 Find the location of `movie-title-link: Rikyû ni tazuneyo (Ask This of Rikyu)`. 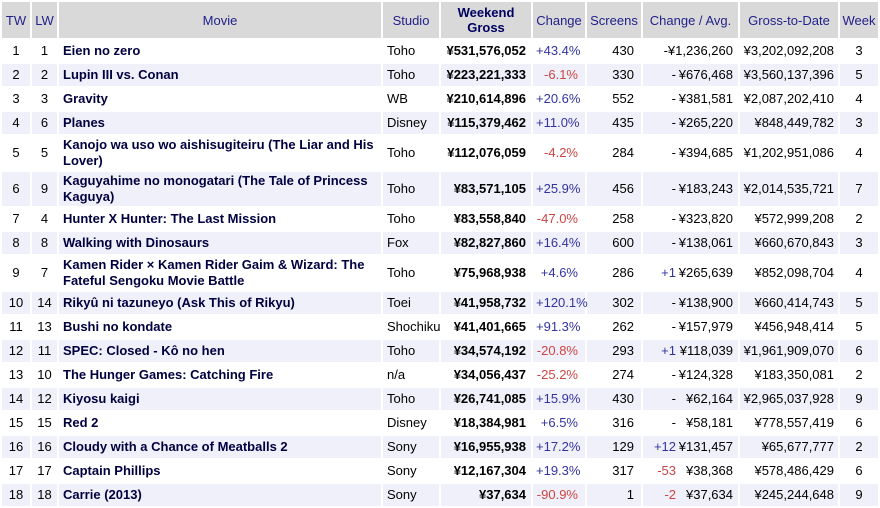

movie-title-link: Rikyû ni tazuneyo (Ask This of Rikyu) is located at coordinates (220, 303).